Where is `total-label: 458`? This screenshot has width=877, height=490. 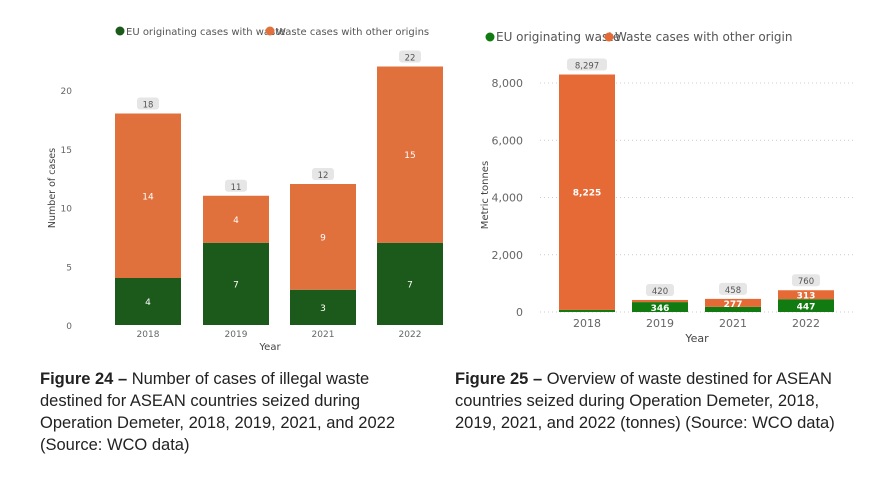
total-label: 458 is located at coordinates (733, 291).